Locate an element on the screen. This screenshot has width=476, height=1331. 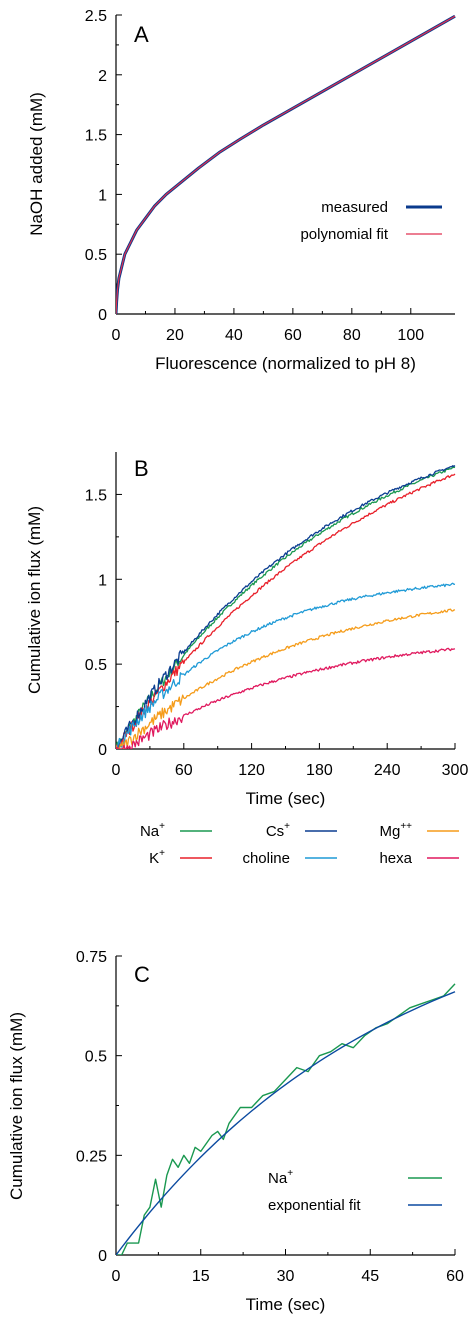
x-tick-label: 15 is located at coordinates (201, 1276).